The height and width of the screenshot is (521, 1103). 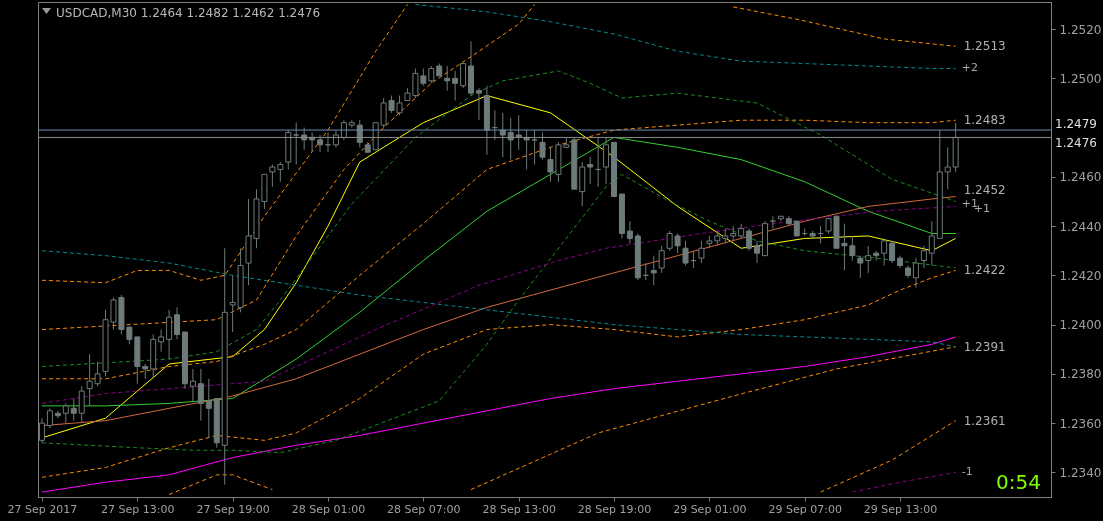 What do you see at coordinates (138, 509) in the screenshot?
I see `x-tick-label: 27 Sep 13:00` at bounding box center [138, 509].